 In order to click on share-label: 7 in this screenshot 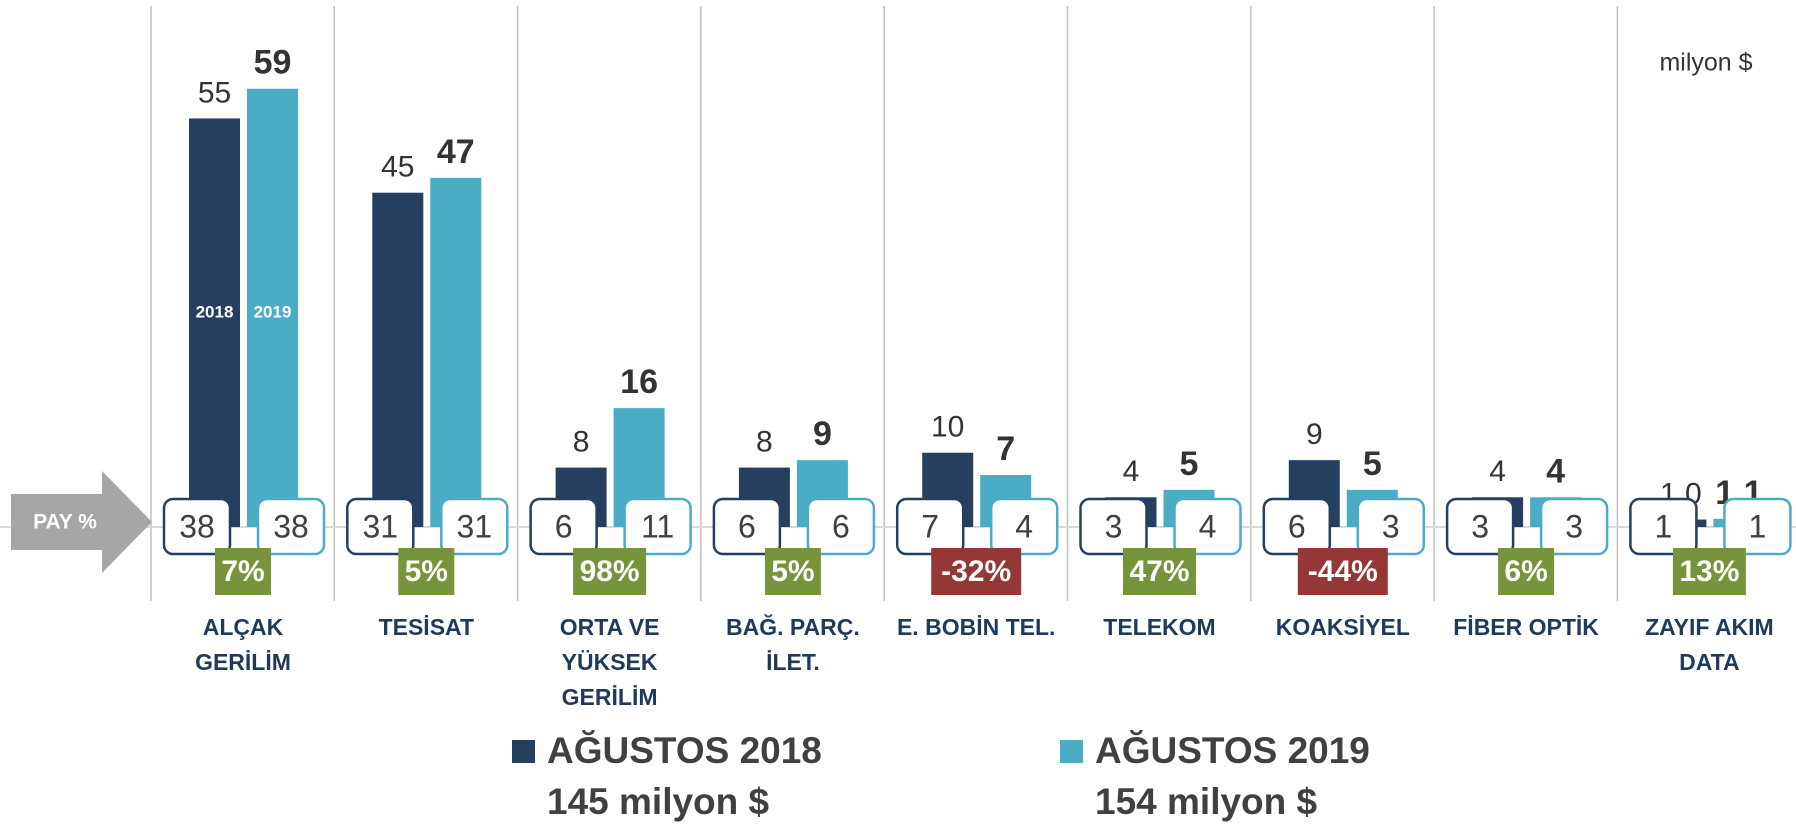, I will do `click(930, 526)`.